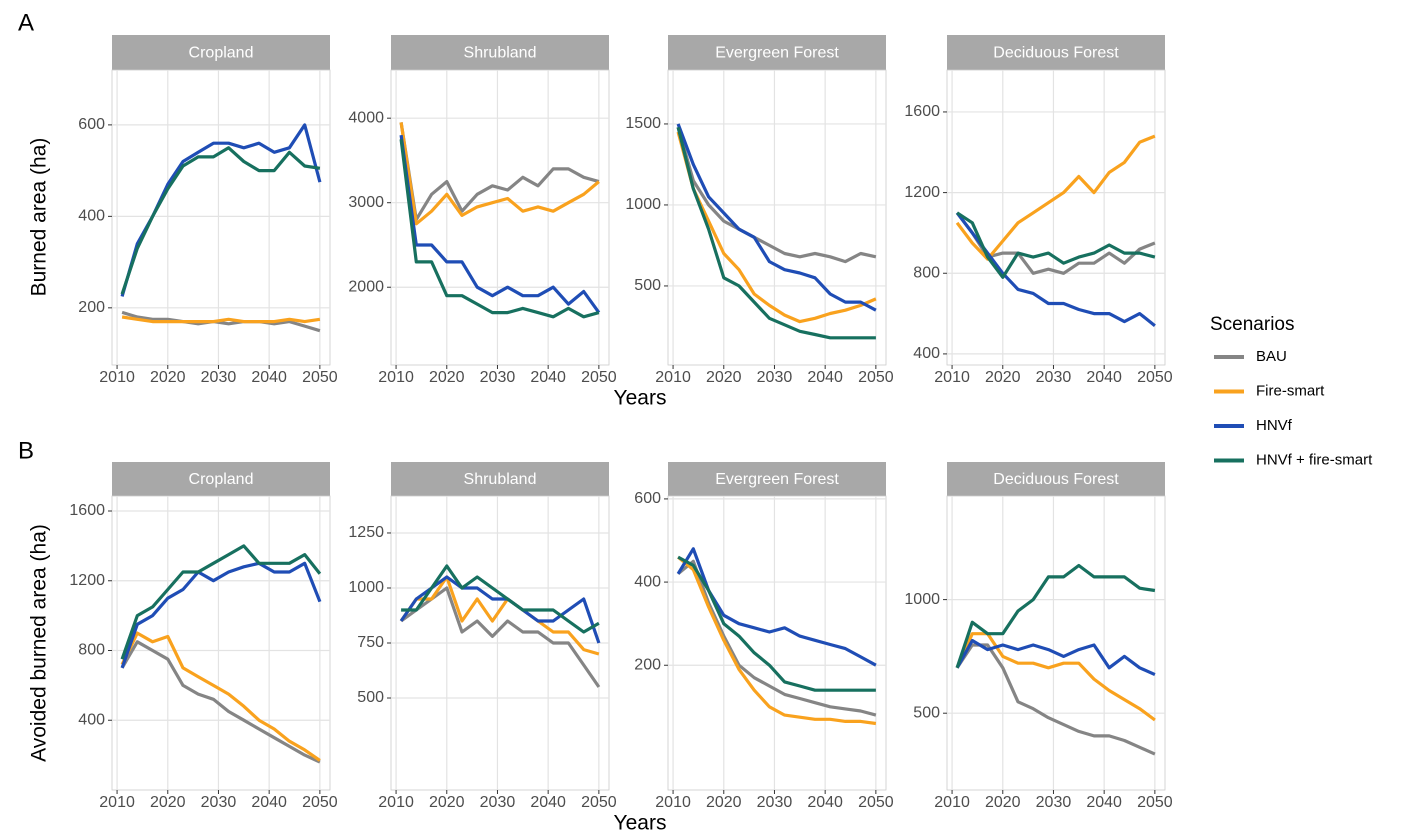  What do you see at coordinates (91, 650) in the screenshot?
I see `y-tick-label: 800` at bounding box center [91, 650].